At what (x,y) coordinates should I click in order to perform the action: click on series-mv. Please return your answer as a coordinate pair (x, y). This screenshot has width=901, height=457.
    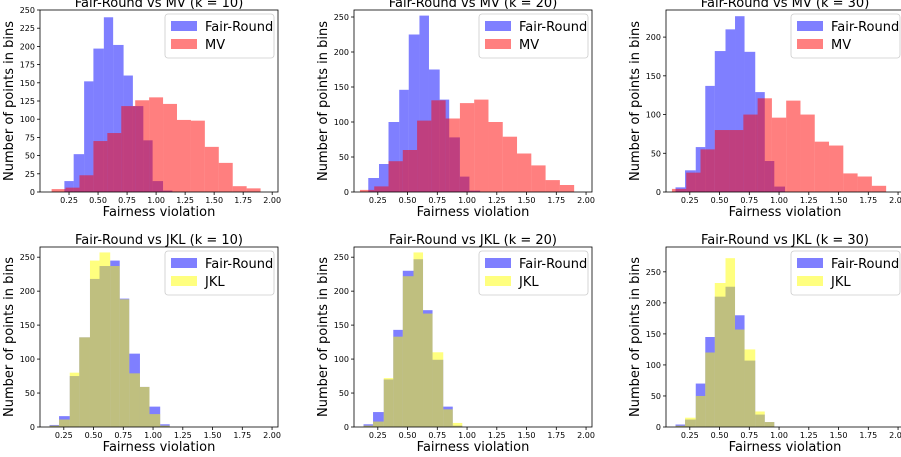
    Looking at the image, I should click on (467, 145).